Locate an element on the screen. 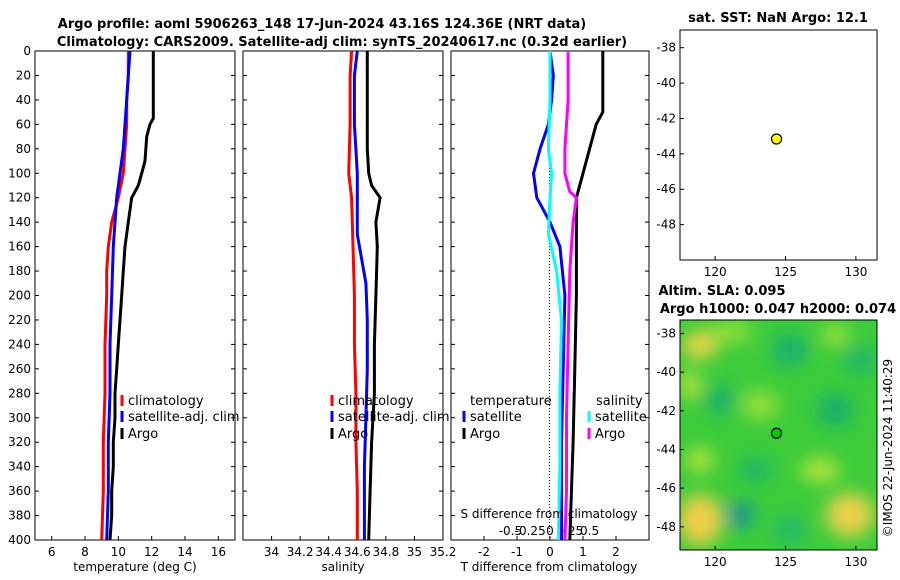  salinity-xtick-label: 34.6 is located at coordinates (357, 552).